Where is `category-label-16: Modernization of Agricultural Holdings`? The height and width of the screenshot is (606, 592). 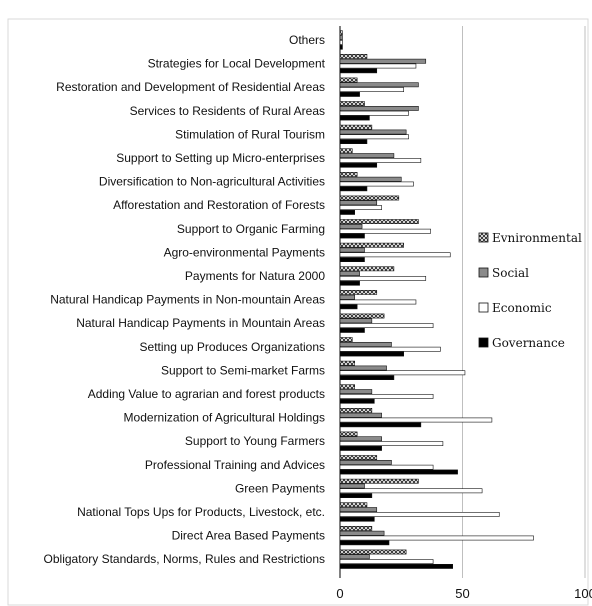
category-label-16: Modernization of Agricultural Holdings is located at coordinates (224, 418).